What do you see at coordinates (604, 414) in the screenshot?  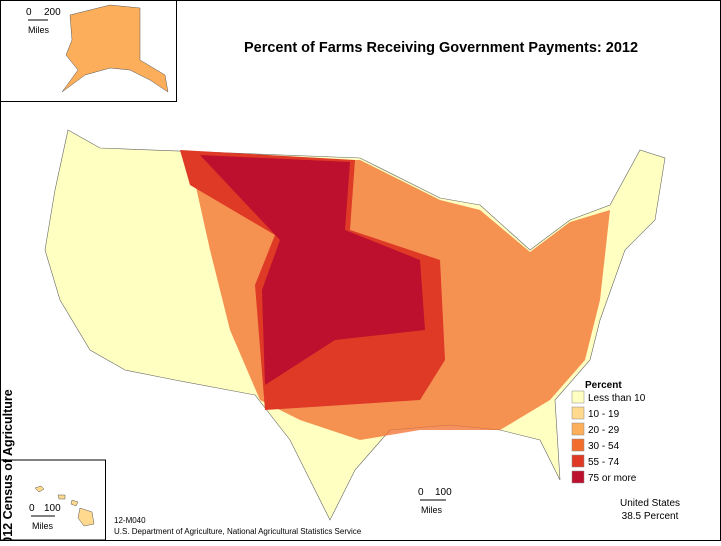 I see `legend-label: 10 - 19` at bounding box center [604, 414].